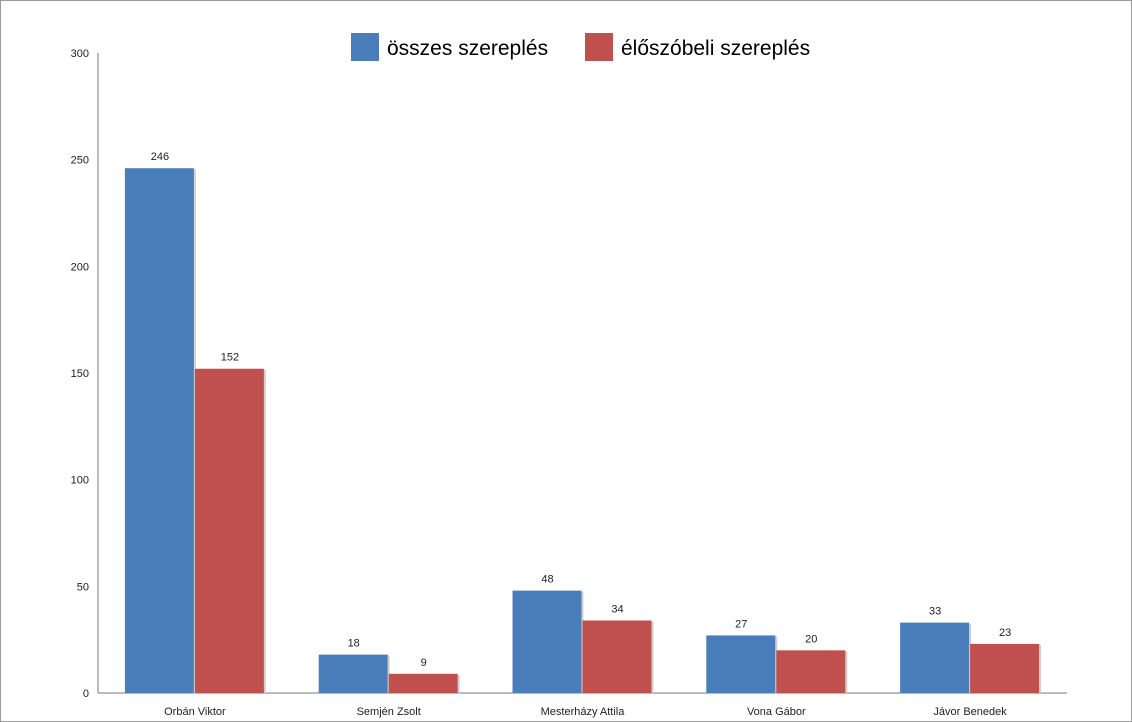 This screenshot has width=1132, height=722. Describe the element at coordinates (467, 48) in the screenshot. I see `legend-label: összes szereplés` at that location.